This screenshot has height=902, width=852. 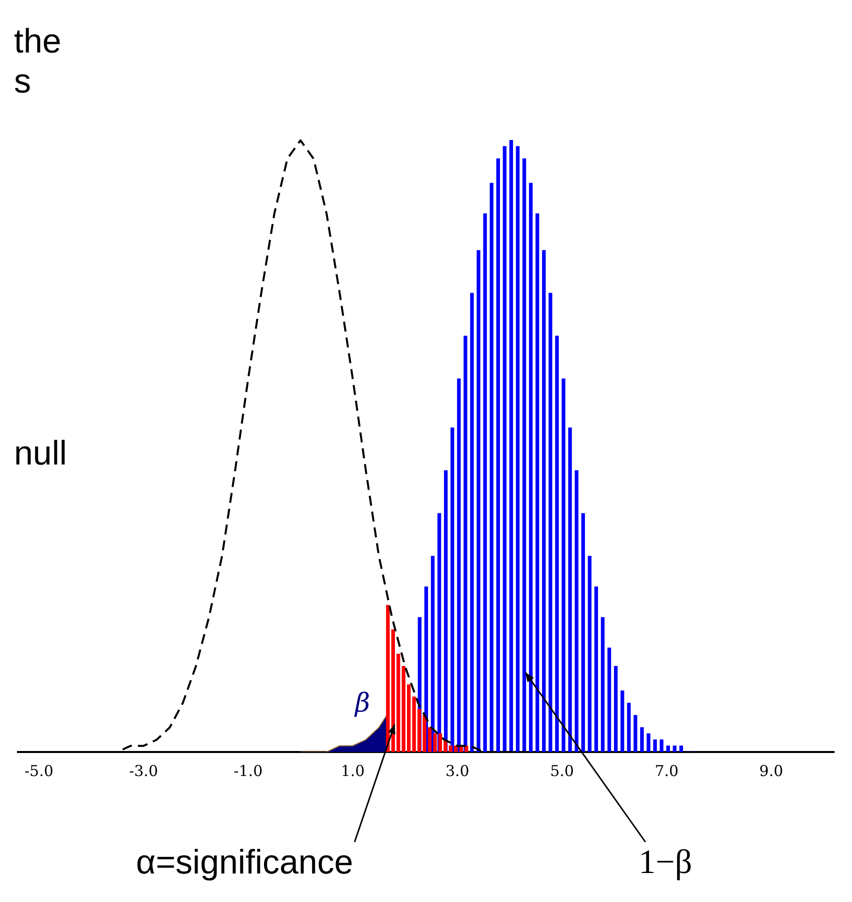 I want to click on x-tick-label: 3.0, so click(x=457, y=771).